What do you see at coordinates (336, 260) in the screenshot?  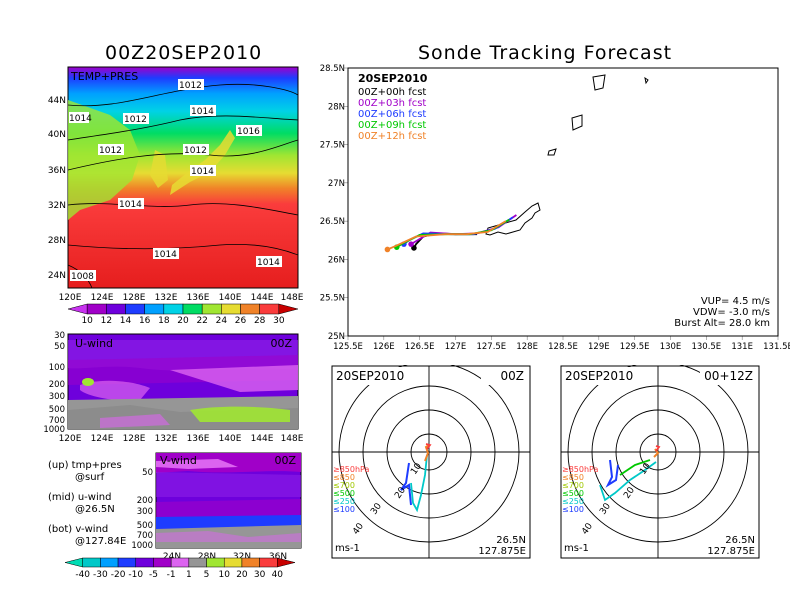 I see `lat-tick: 26N` at bounding box center [336, 260].